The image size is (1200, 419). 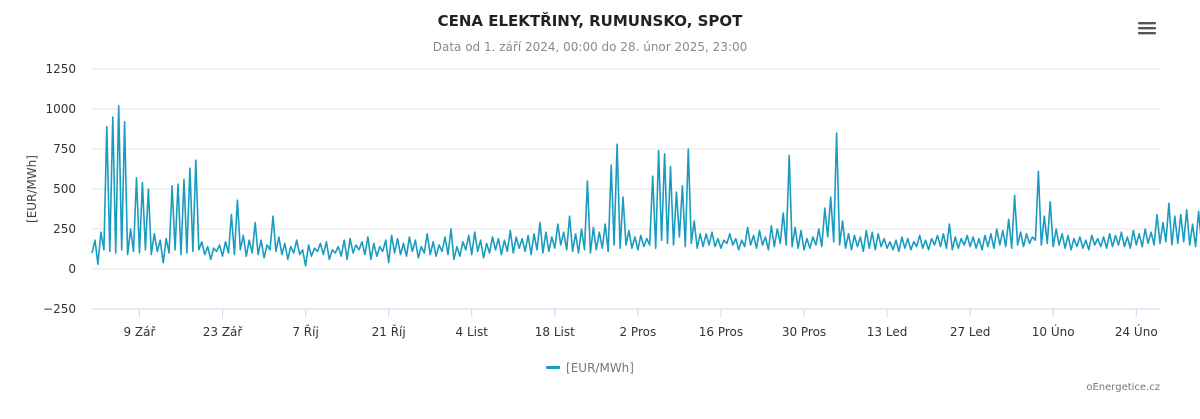 What do you see at coordinates (970, 332) in the screenshot?
I see `x-tick-label: 27 Led` at bounding box center [970, 332].